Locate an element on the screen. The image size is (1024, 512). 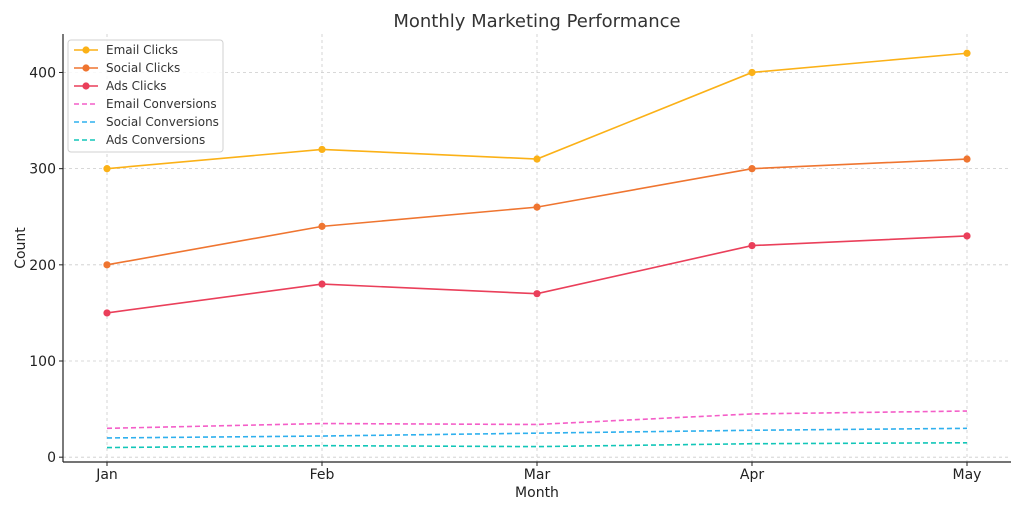
legend-marker-social-clicks is located at coordinates (86, 68).